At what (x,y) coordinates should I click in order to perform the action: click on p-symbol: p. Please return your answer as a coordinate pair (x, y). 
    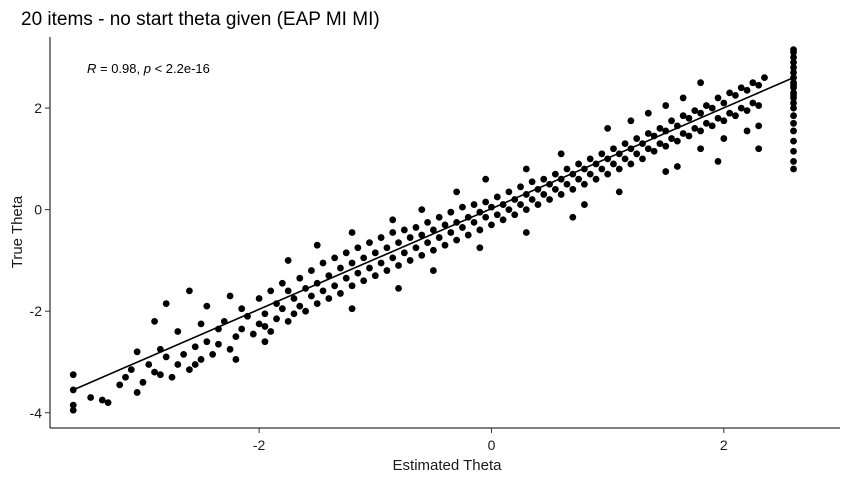
    Looking at the image, I should click on (147, 68).